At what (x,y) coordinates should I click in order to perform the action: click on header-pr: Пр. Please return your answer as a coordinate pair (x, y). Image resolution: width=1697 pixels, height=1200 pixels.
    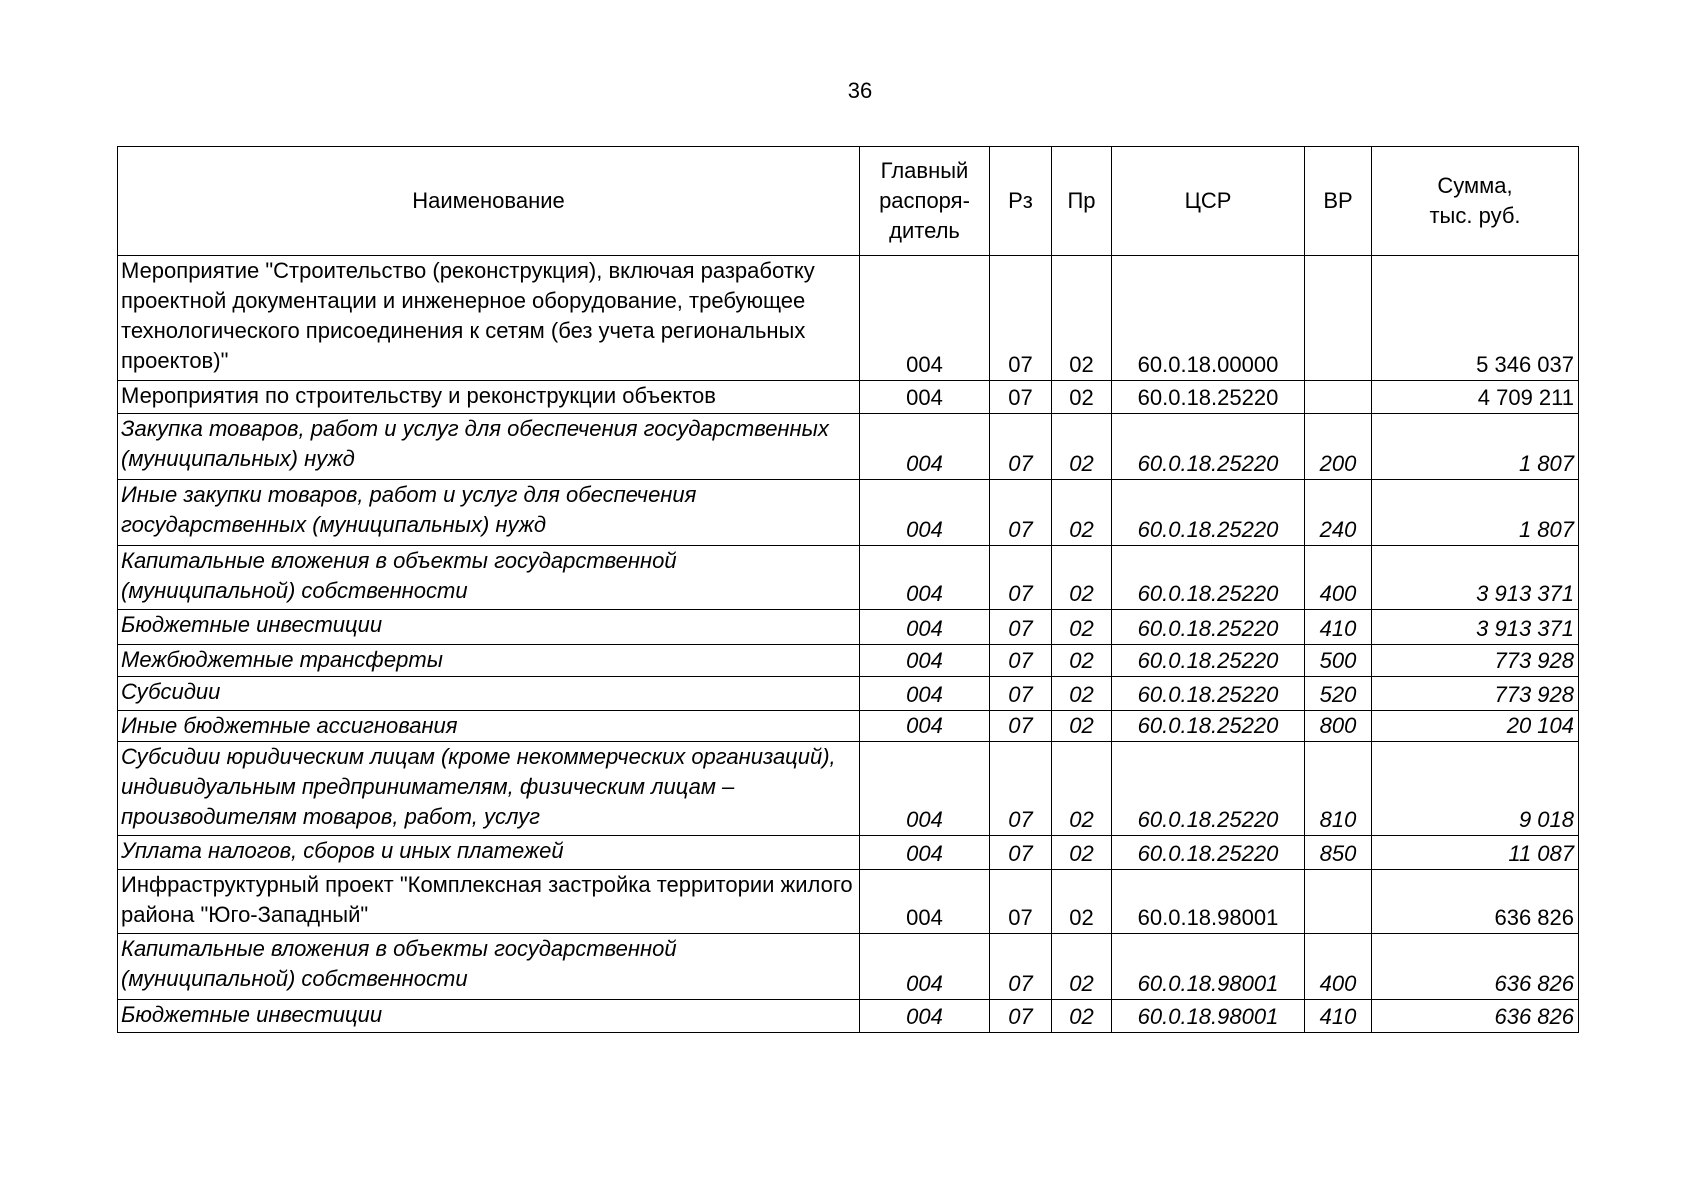
    Looking at the image, I should click on (1081, 201).